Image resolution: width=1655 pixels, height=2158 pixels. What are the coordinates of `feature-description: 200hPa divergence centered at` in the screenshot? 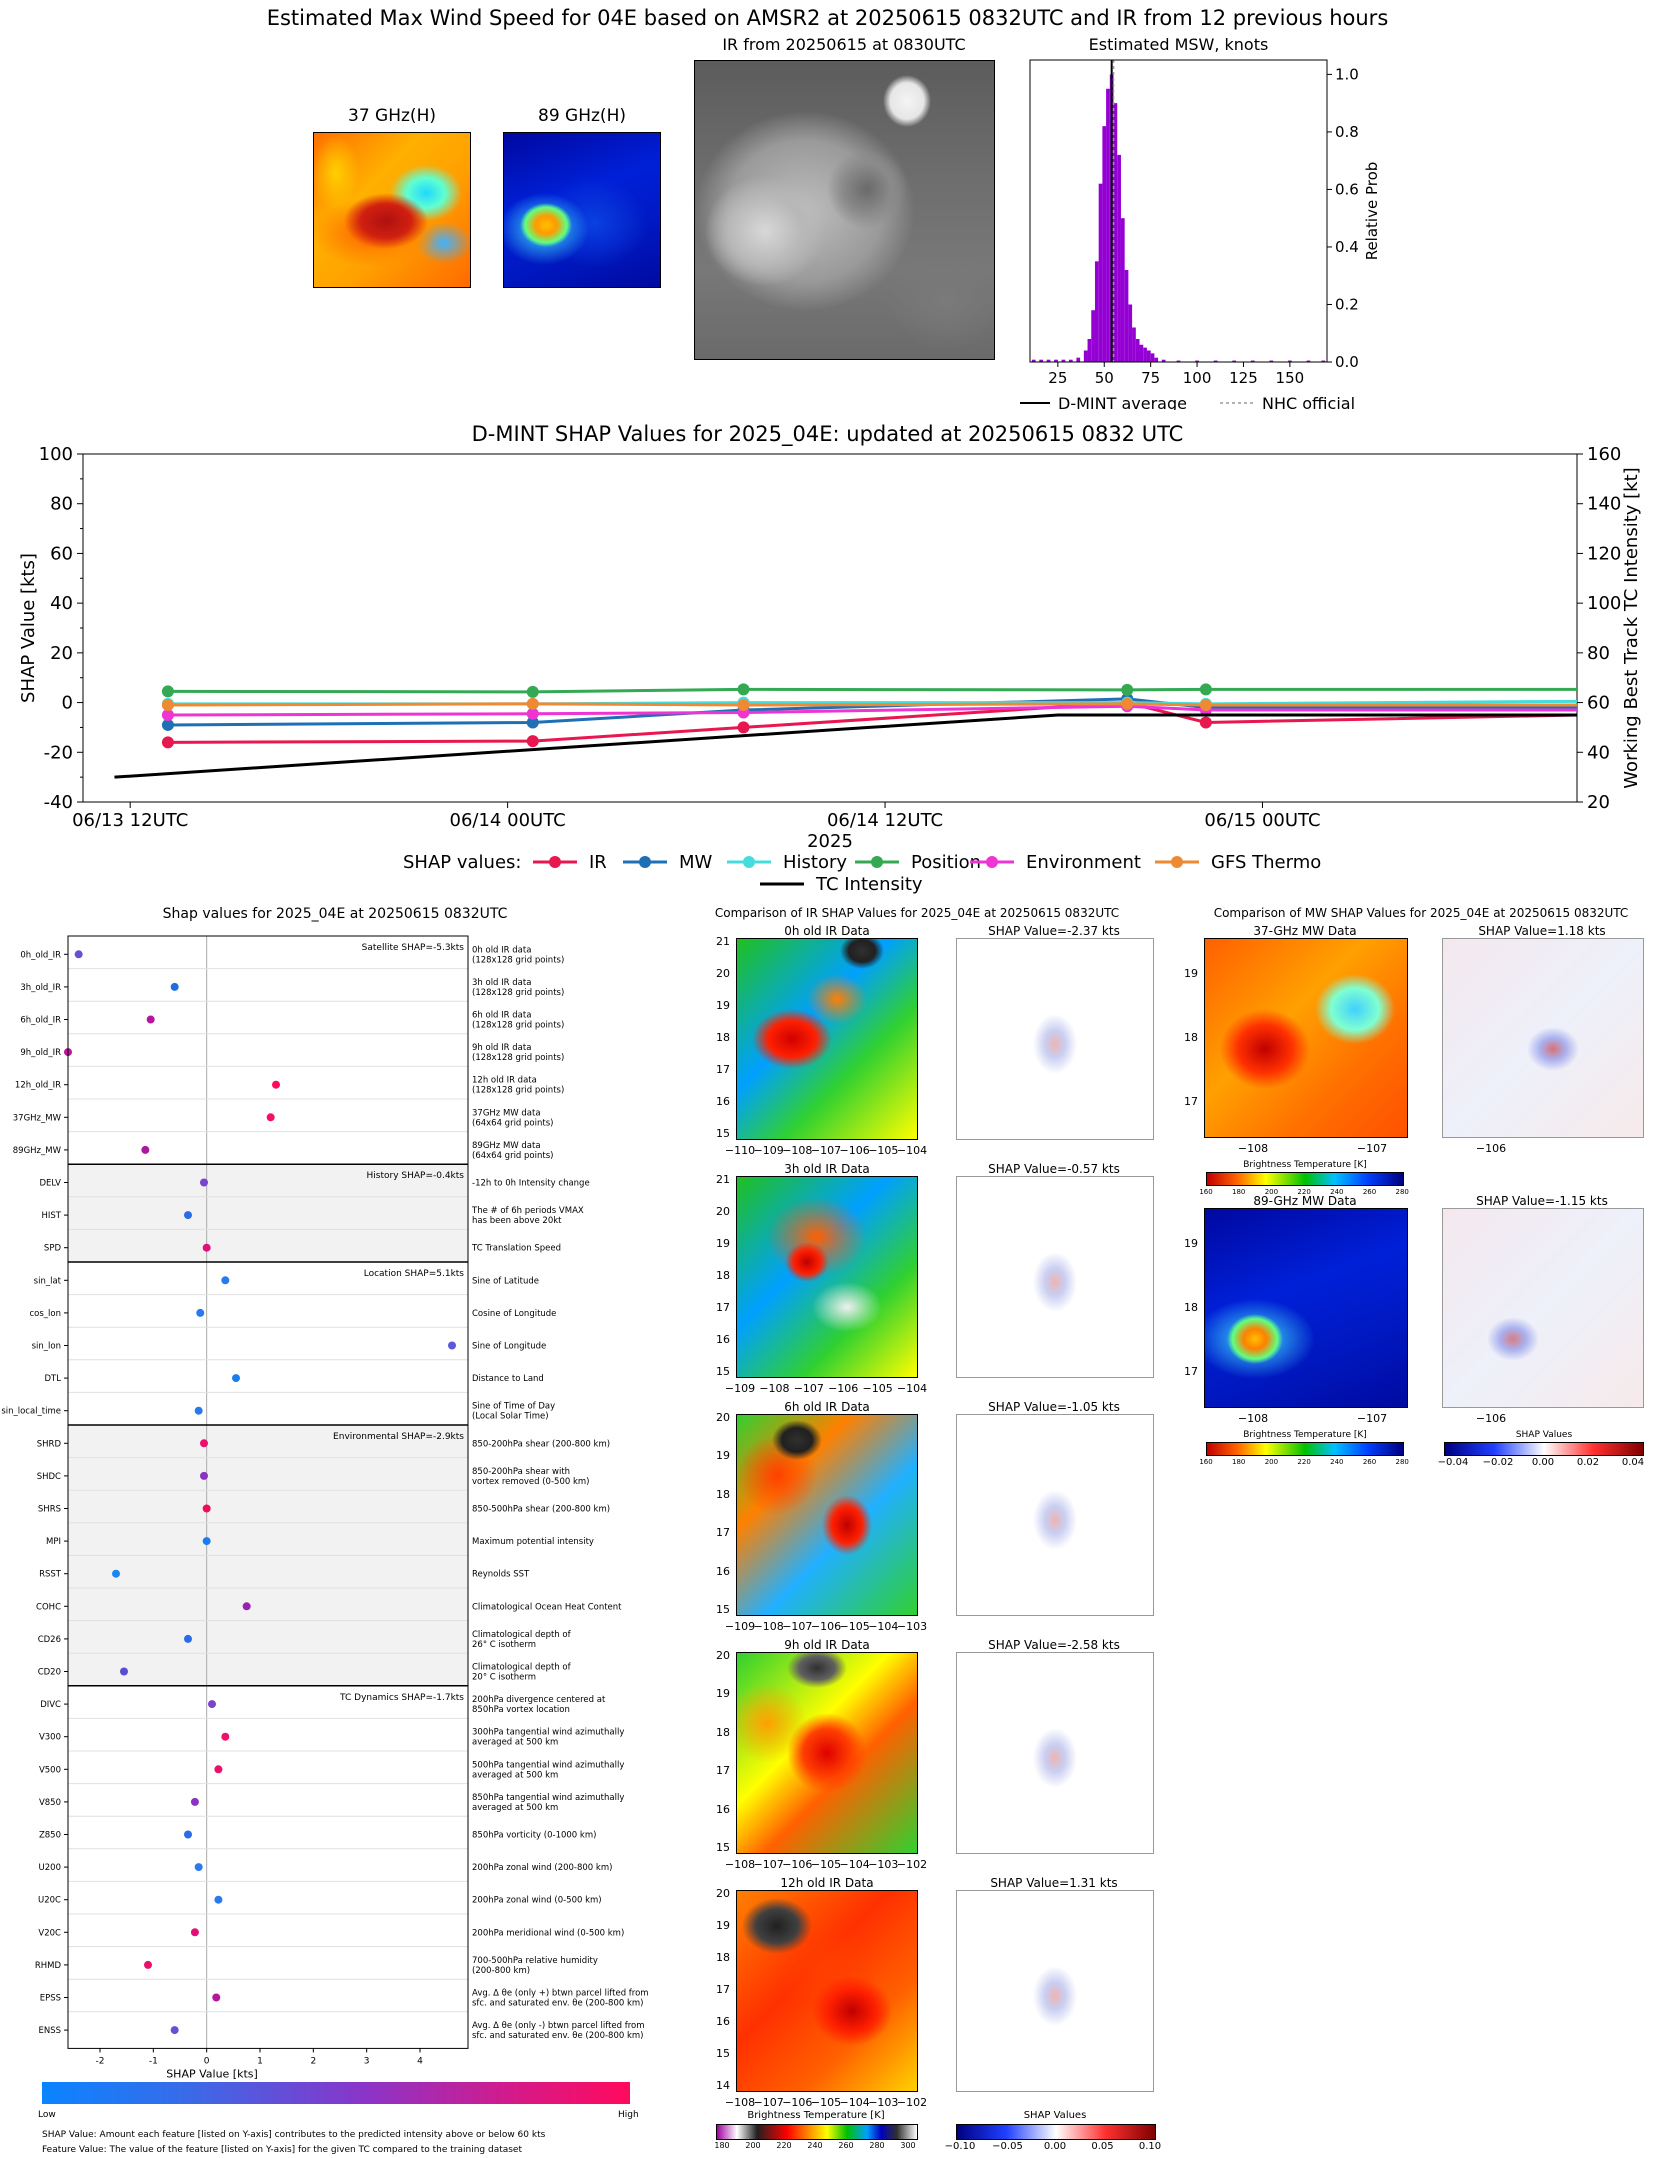 It's located at (539, 1700).